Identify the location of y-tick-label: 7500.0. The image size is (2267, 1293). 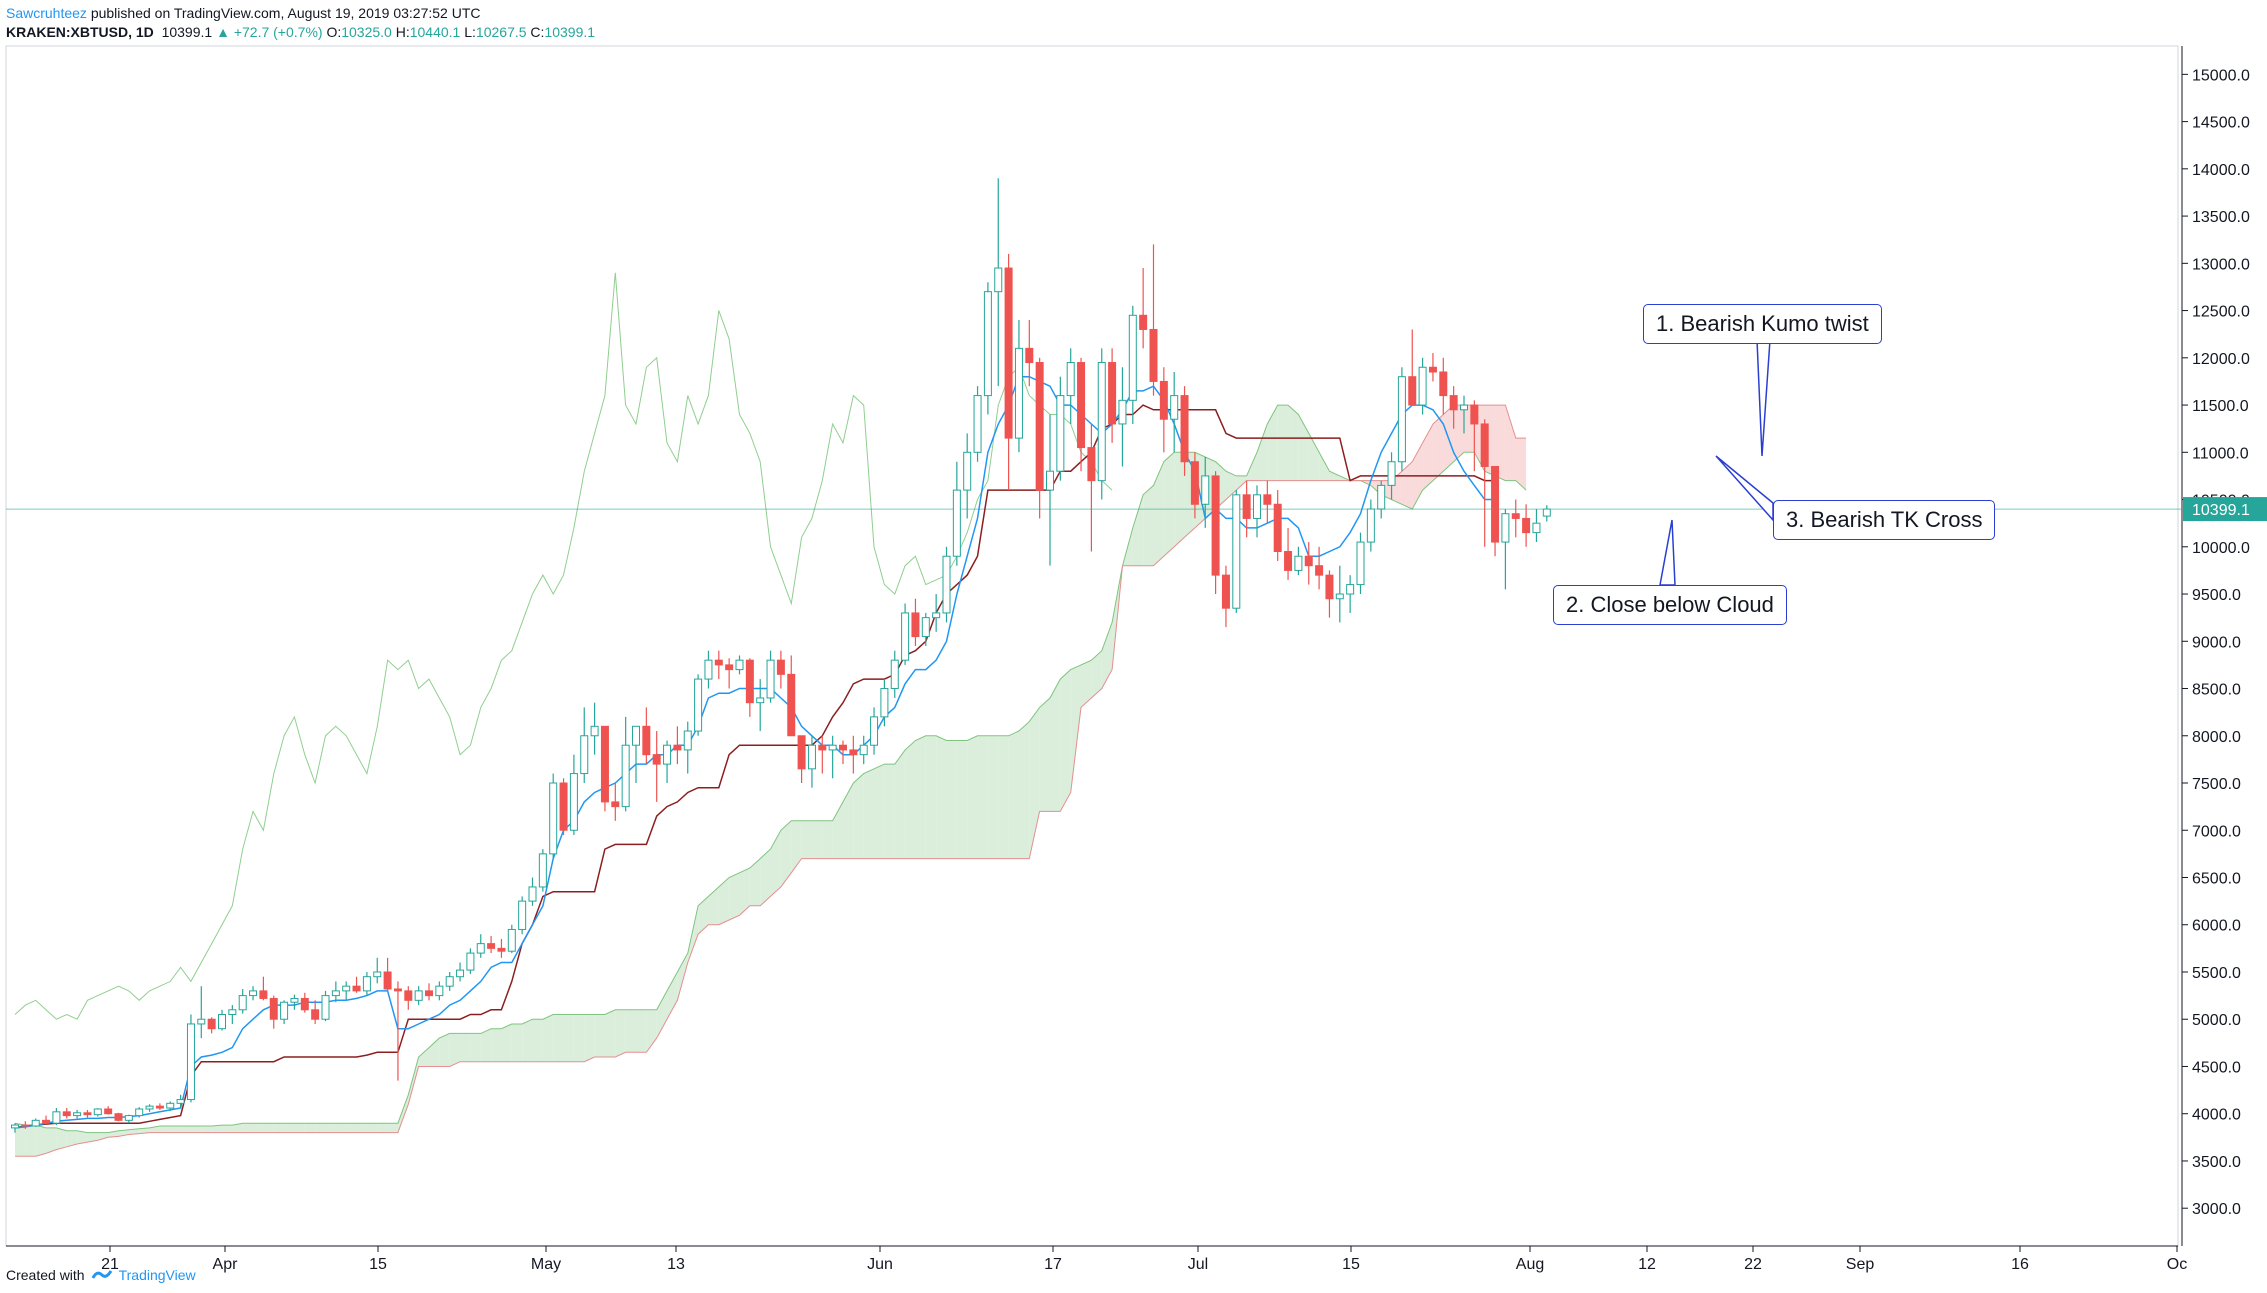
(2216, 784).